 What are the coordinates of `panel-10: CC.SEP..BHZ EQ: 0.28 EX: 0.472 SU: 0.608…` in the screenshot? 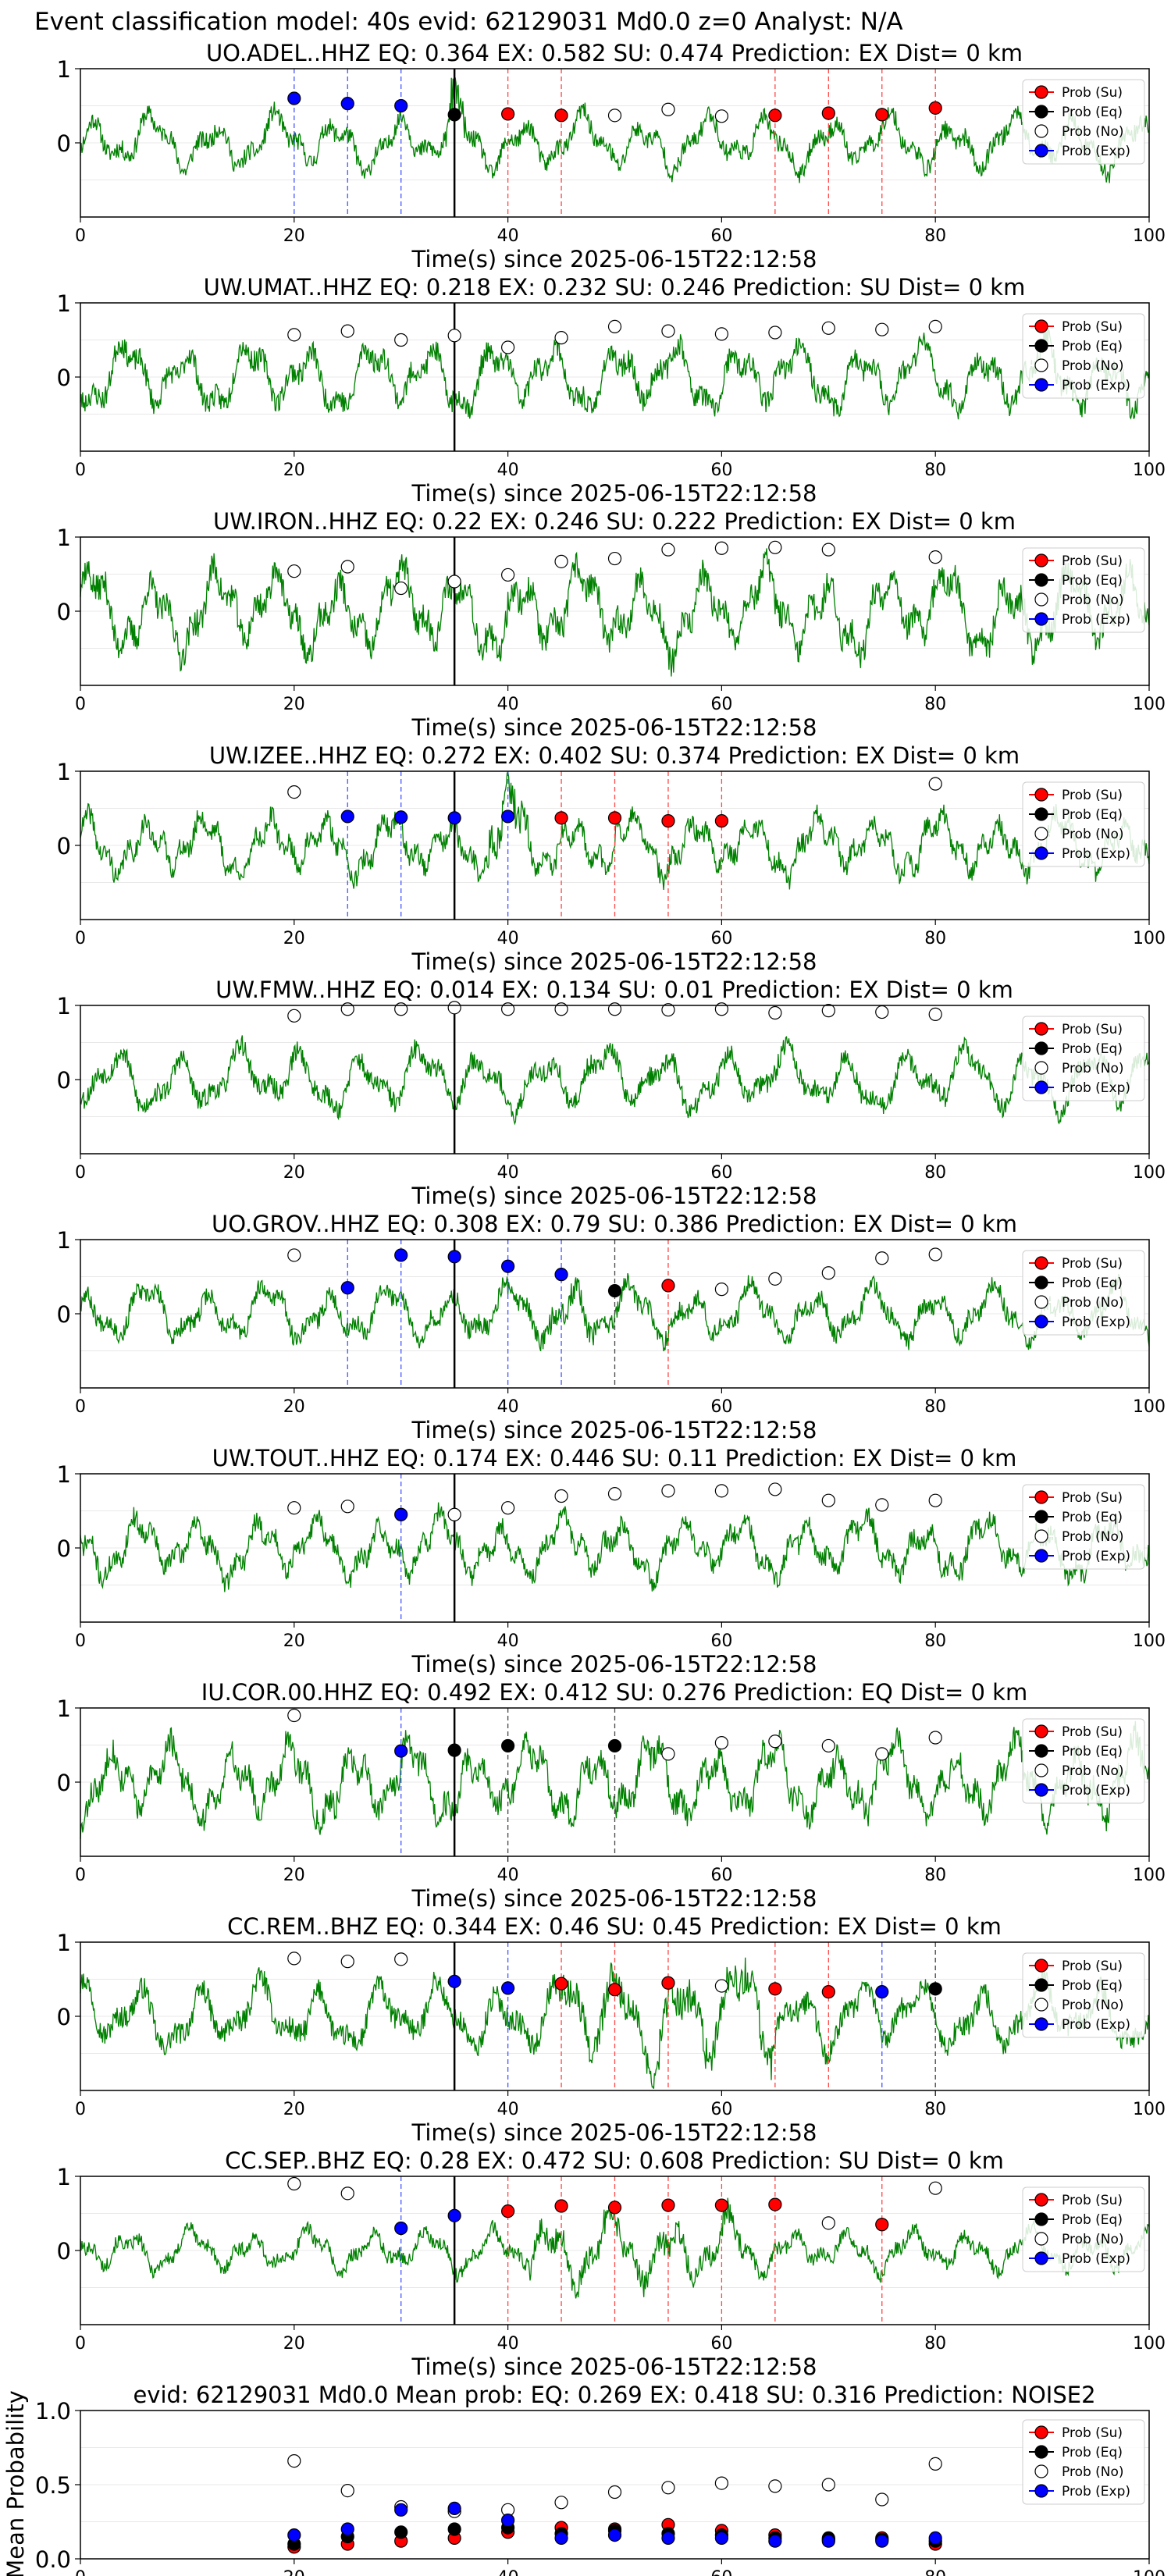 It's located at (611, 2263).